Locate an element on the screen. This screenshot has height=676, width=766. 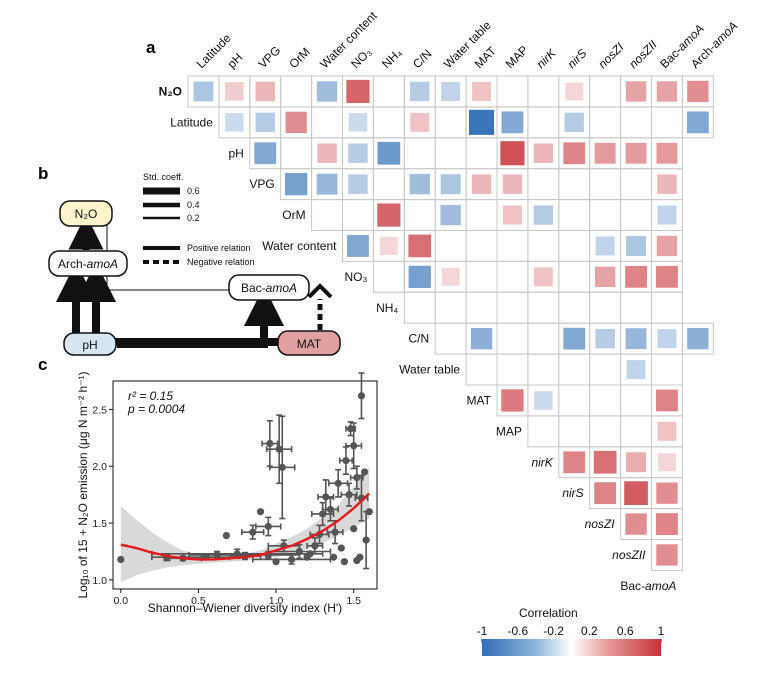
stat-p: p = 0.0004 is located at coordinates (156, 409).